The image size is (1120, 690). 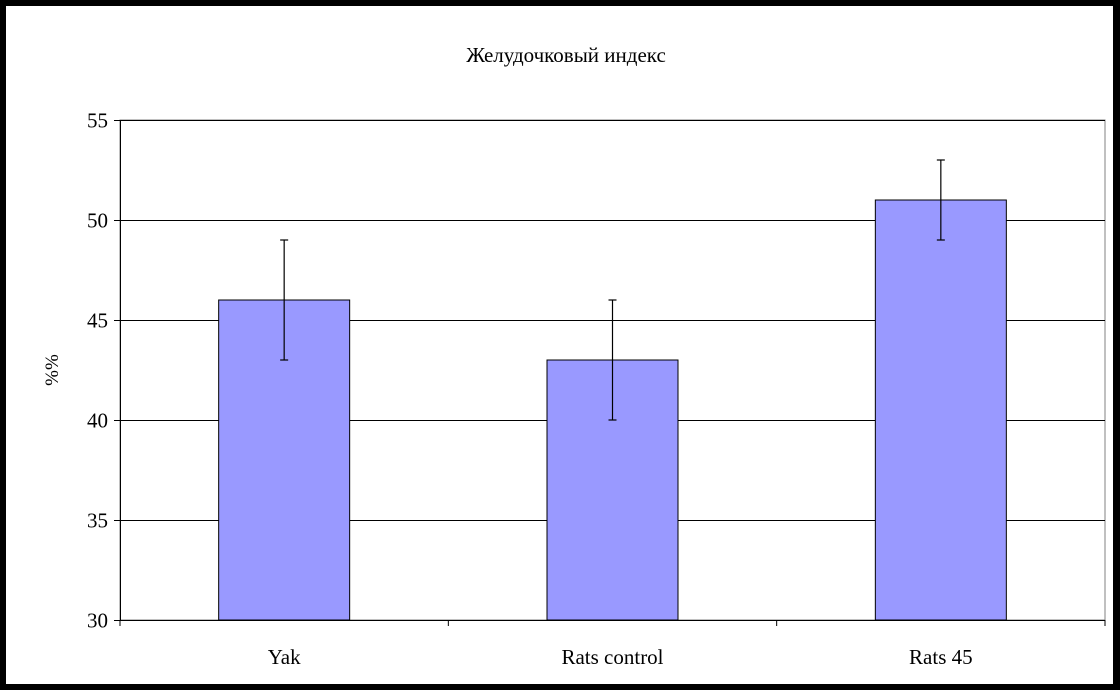 I want to click on y-tick-label: 55, so click(x=97, y=121).